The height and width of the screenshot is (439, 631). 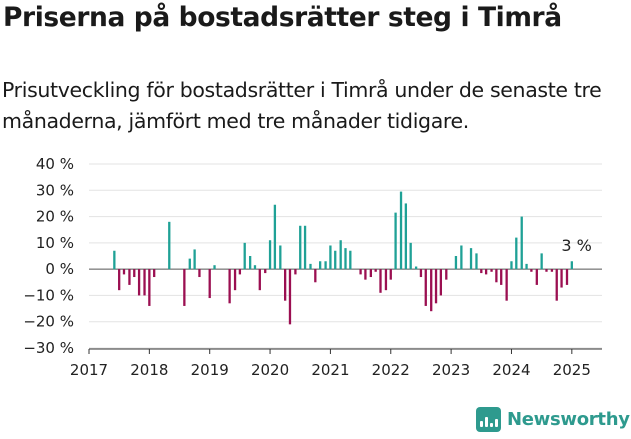 What do you see at coordinates (89, 370) in the screenshot?
I see `x-tick-label: 2017` at bounding box center [89, 370].